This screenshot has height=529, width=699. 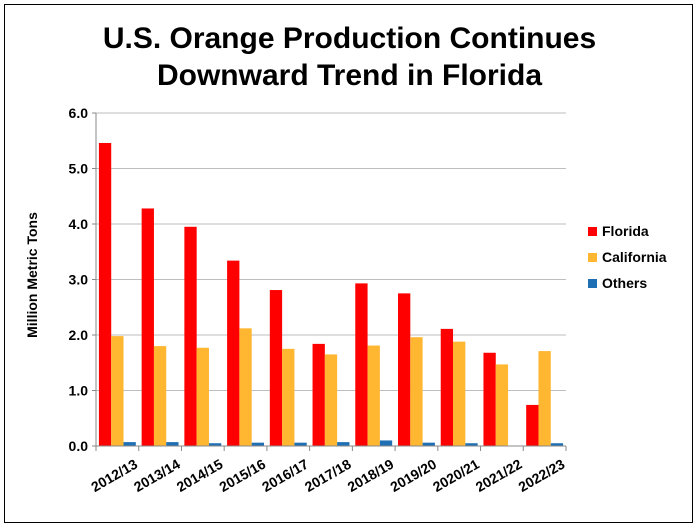 I want to click on y-tick-label: 3.0, so click(x=79, y=280).